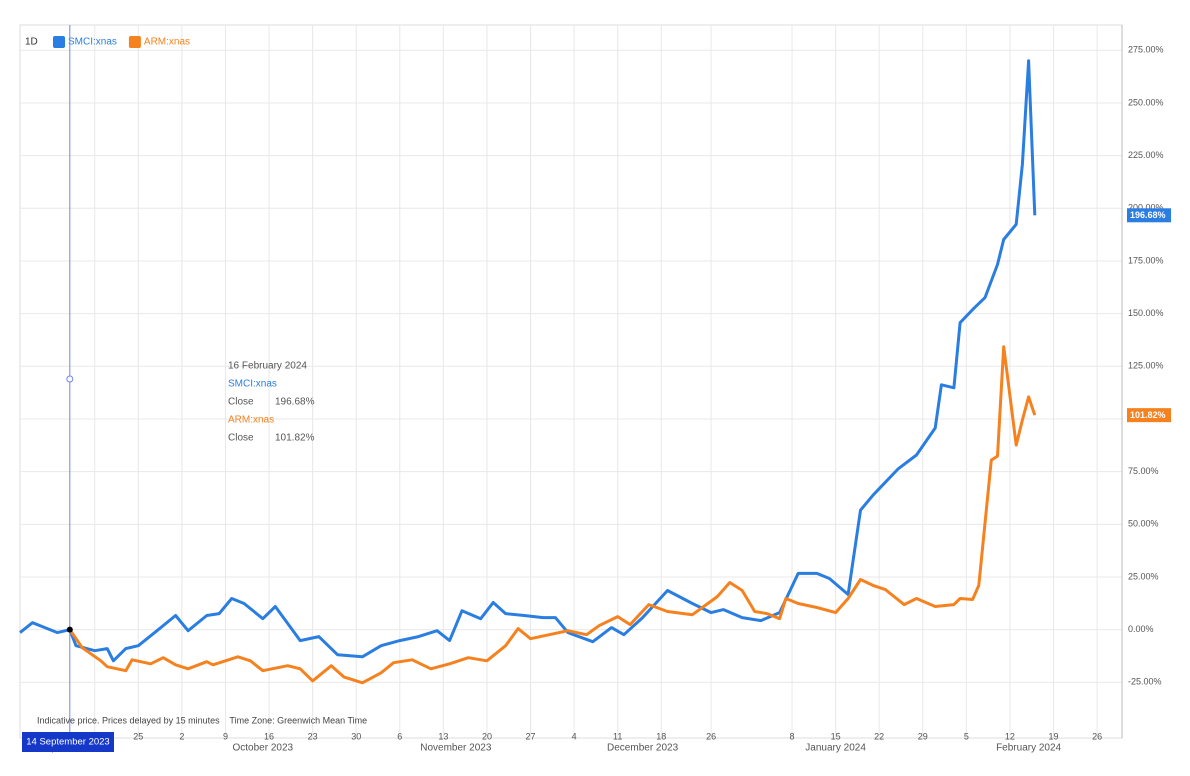 Image resolution: width=1190 pixels, height=776 pixels. What do you see at coordinates (263, 748) in the screenshot?
I see `month-label: October 2023` at bounding box center [263, 748].